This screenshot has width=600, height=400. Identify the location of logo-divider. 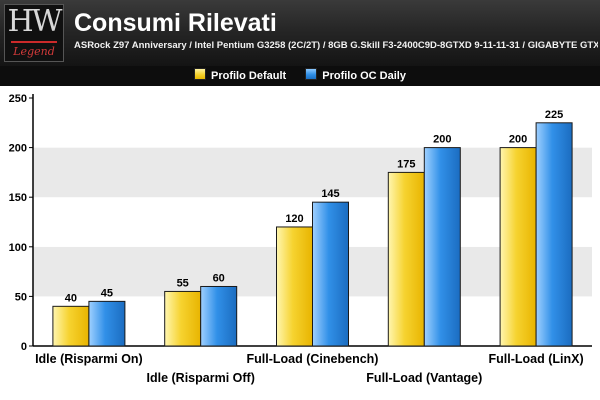
(34, 42).